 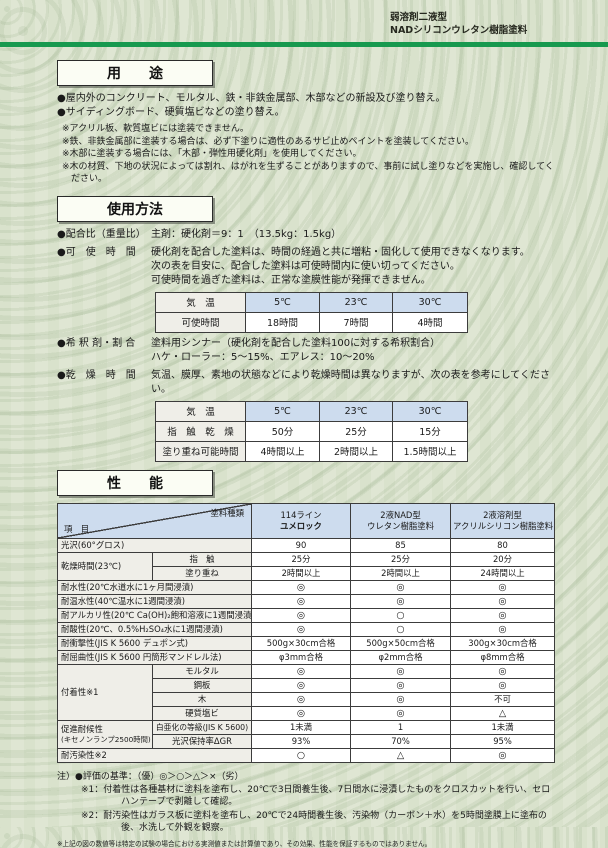 What do you see at coordinates (202, 699) in the screenshot?
I see `perf-sub-label: 木` at bounding box center [202, 699].